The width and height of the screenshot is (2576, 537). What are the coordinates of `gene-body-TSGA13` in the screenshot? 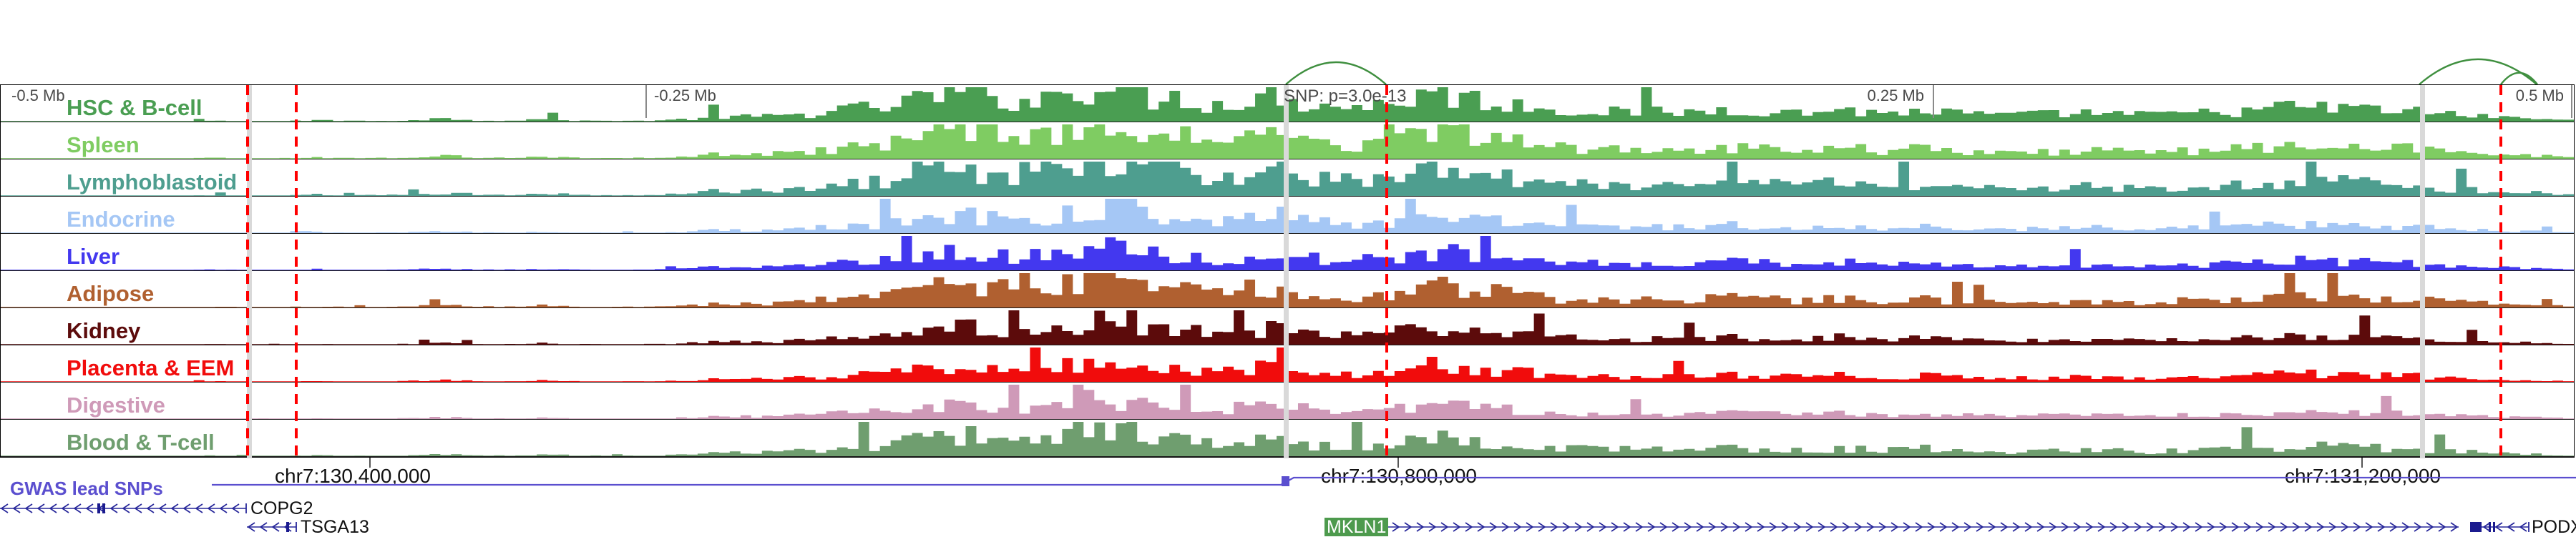 It's located at (1288, 527).